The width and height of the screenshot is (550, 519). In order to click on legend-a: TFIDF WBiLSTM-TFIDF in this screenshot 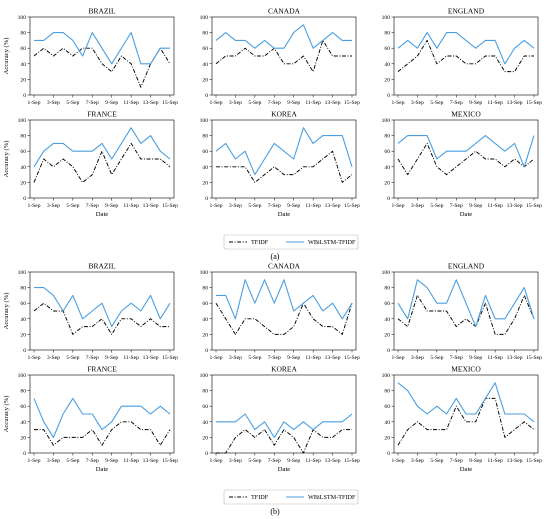, I will do `click(291, 242)`.